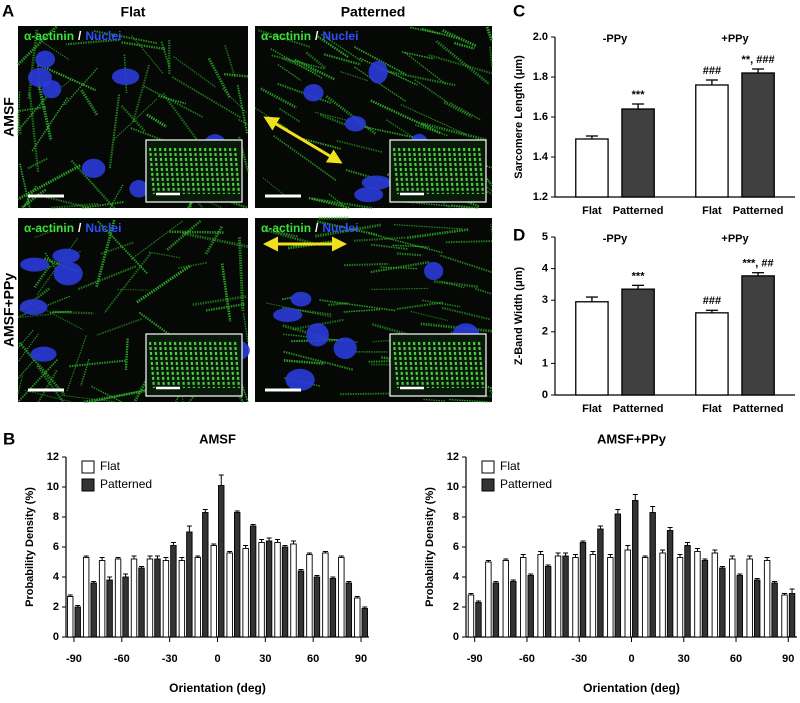 The height and width of the screenshot is (703, 800). Describe the element at coordinates (519, 234) in the screenshot. I see `panel-label: D` at that location.